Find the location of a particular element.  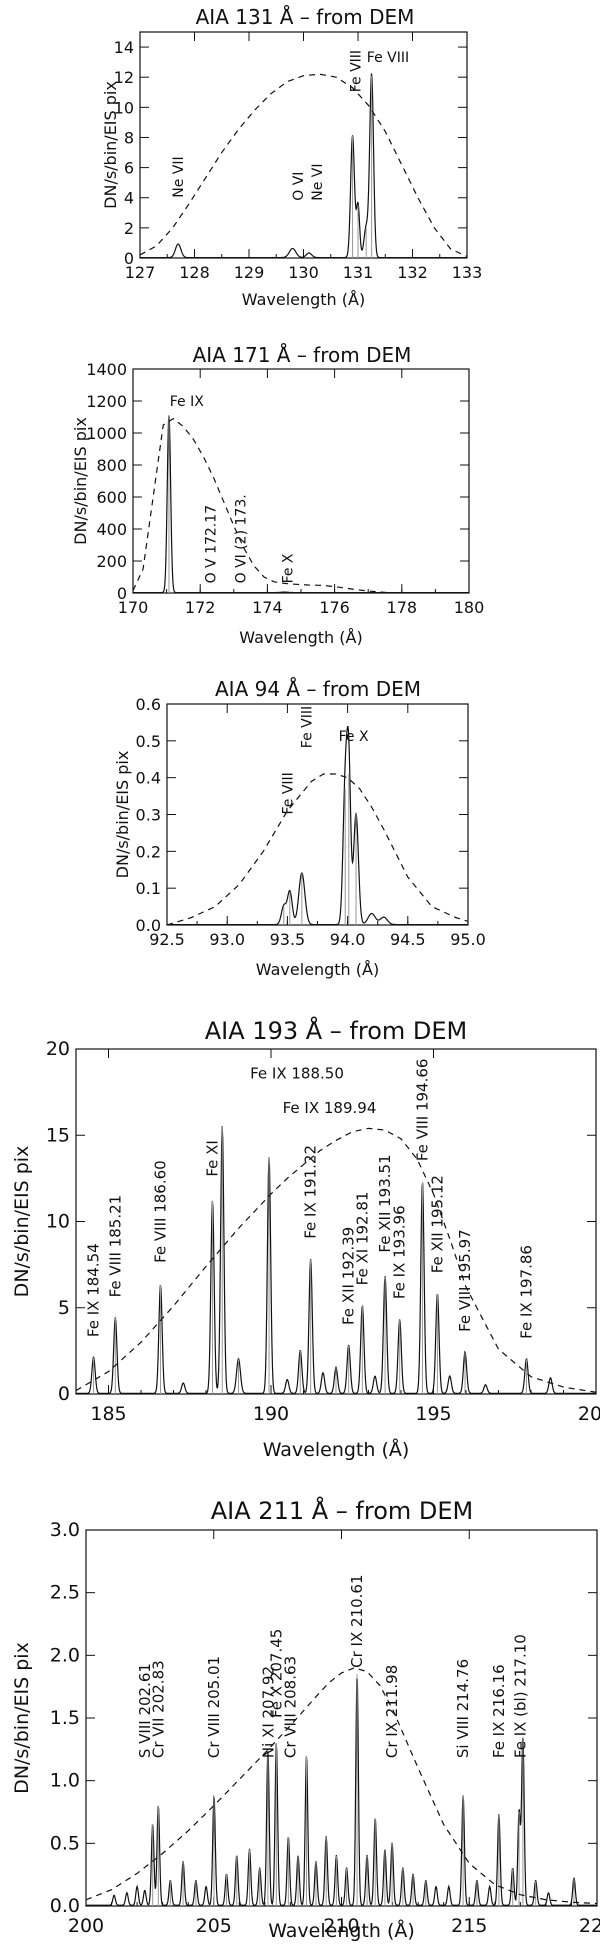

x-tick-label: 178 is located at coordinates (402, 607).